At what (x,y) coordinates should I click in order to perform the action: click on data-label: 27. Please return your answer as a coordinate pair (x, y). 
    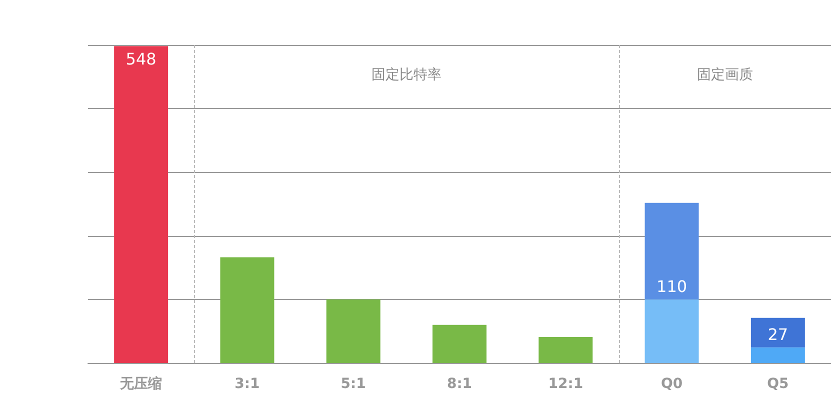
    Looking at the image, I should click on (778, 334).